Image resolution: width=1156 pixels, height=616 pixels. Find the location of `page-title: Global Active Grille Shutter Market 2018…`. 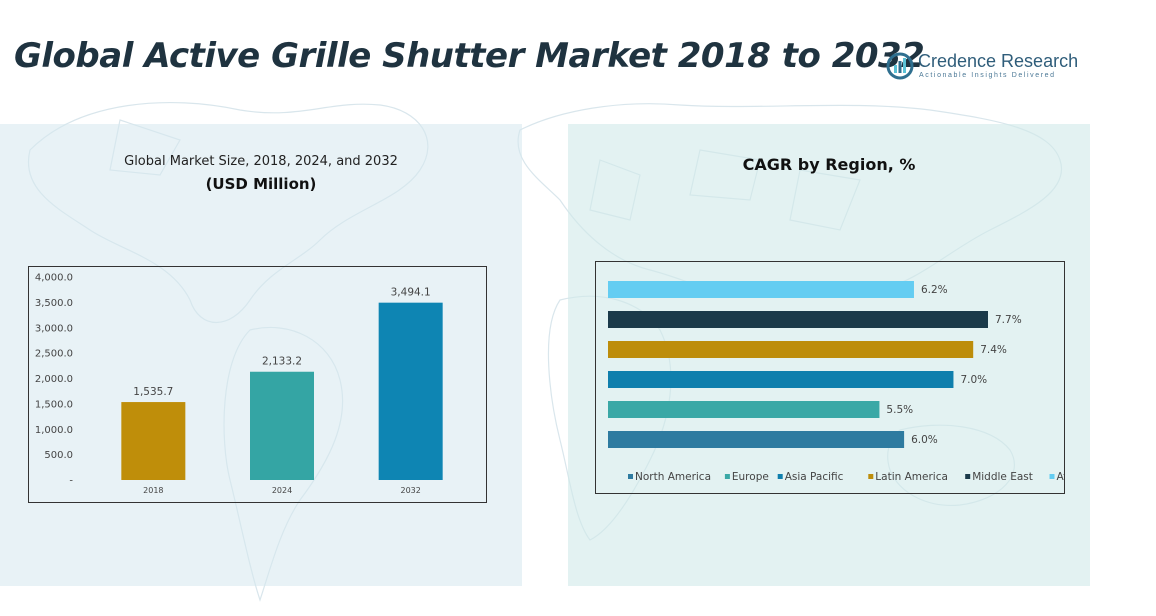

page-title: Global Active Grille Shutter Market 2018… is located at coordinates (469, 56).